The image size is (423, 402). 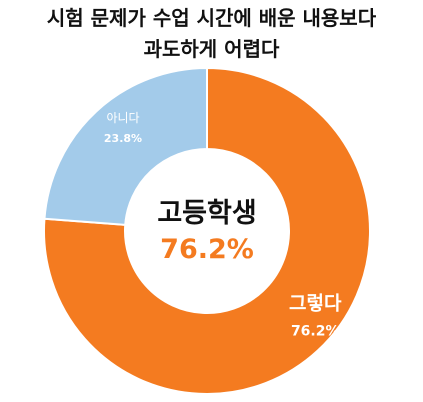 I want to click on chart-title-line-2: 과도하게 어렵다, so click(x=211, y=49).